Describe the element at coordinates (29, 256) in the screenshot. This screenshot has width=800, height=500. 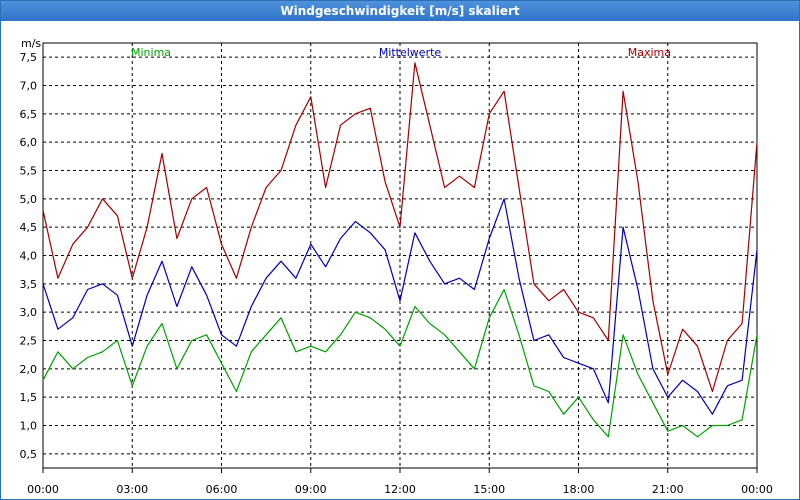
I see `y-tick-label: 4,0` at that location.